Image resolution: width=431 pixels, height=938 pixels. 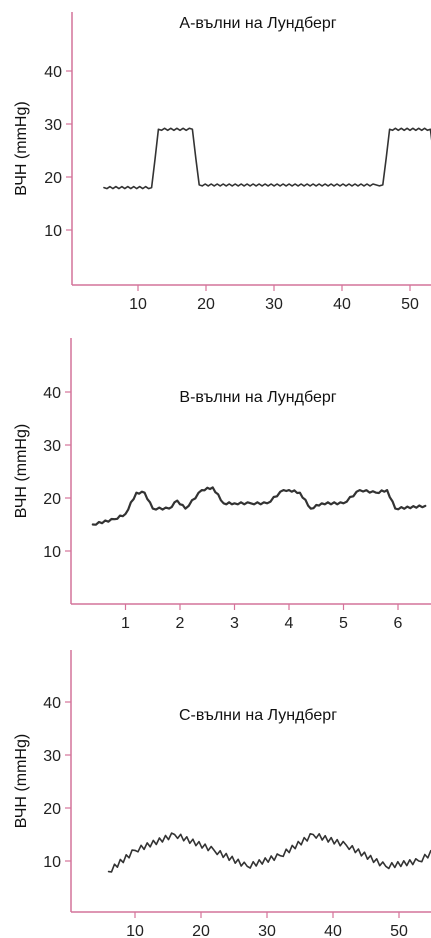 I want to click on chart-title: C-вълни на Лундберг, so click(x=258, y=715).